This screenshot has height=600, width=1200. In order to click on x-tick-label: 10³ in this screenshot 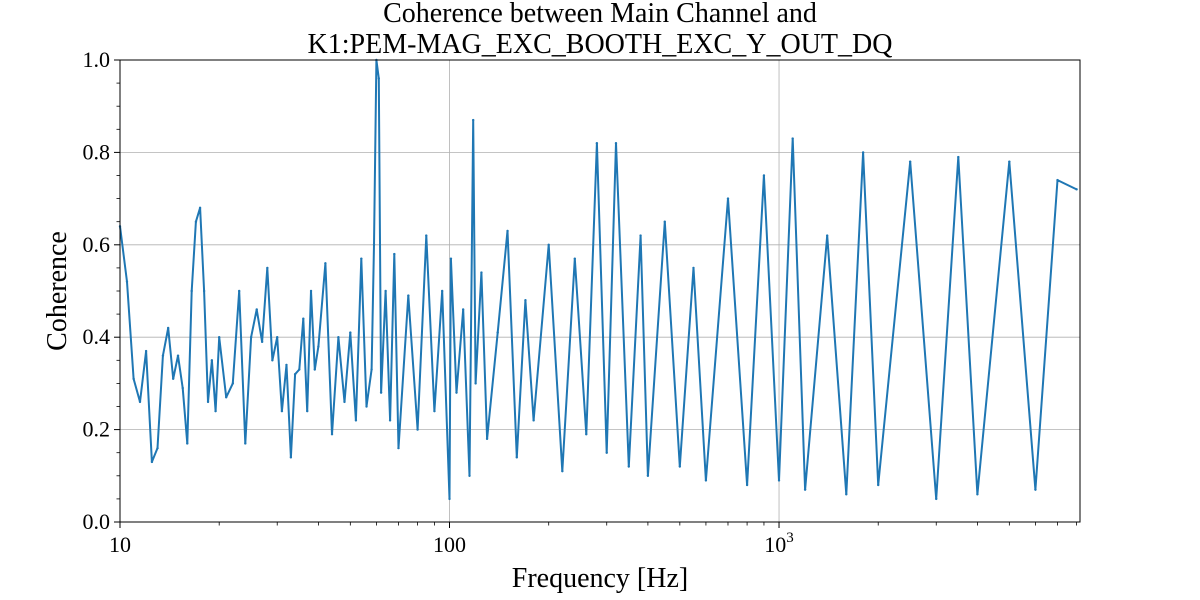, I will do `click(779, 543)`.